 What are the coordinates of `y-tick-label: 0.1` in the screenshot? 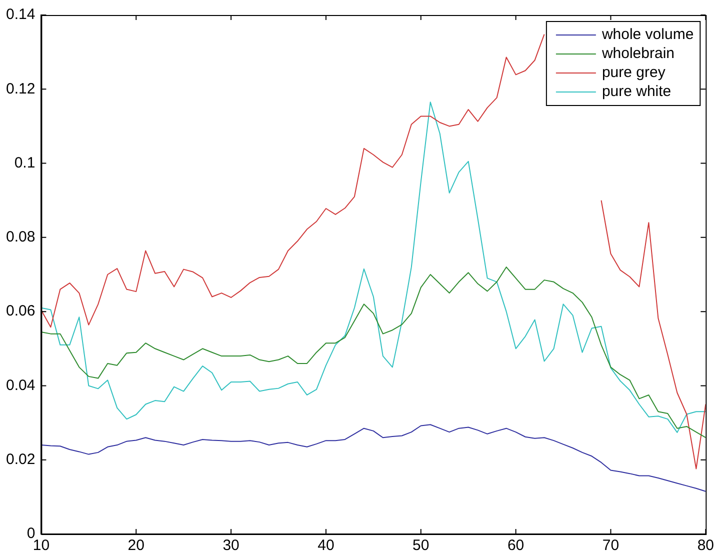 It's located at (25, 163).